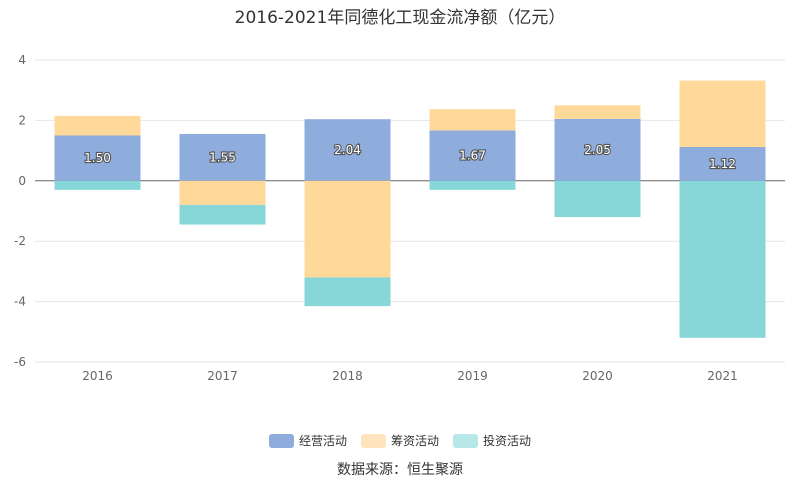 This screenshot has height=501, width=800. I want to click on bar-financing-2018, so click(347, 229).